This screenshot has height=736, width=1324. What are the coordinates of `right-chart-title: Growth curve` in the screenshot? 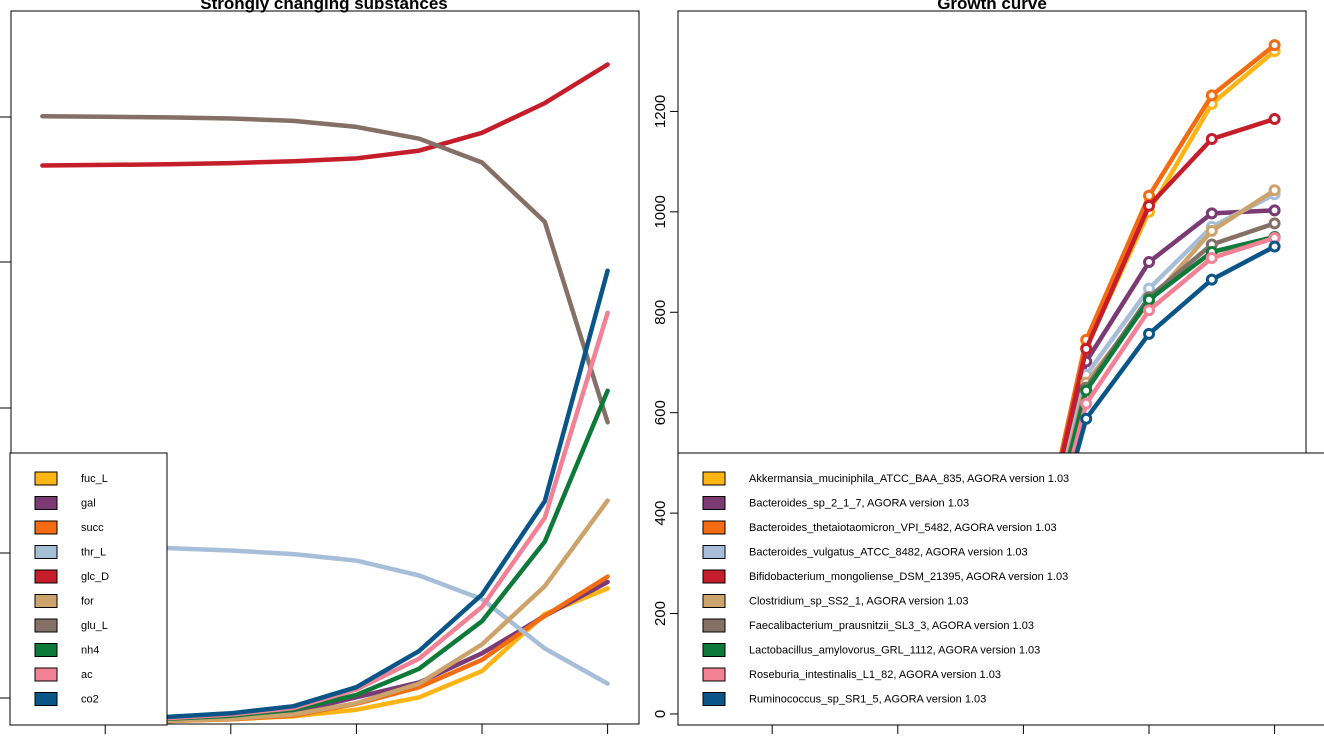 It's located at (992, 6).